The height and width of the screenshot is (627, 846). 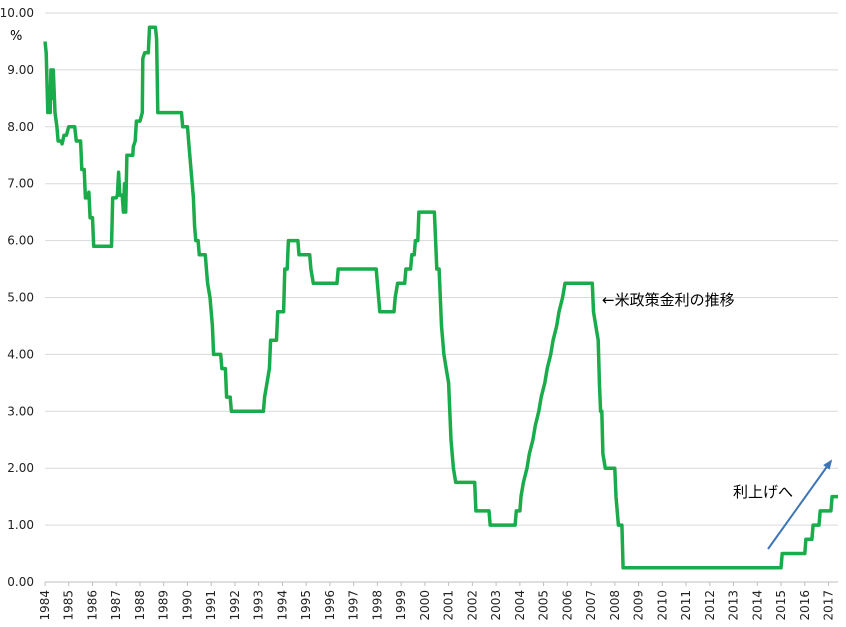 What do you see at coordinates (668, 300) in the screenshot?
I see `series-annotation: ←米政策金利の推移` at bounding box center [668, 300].